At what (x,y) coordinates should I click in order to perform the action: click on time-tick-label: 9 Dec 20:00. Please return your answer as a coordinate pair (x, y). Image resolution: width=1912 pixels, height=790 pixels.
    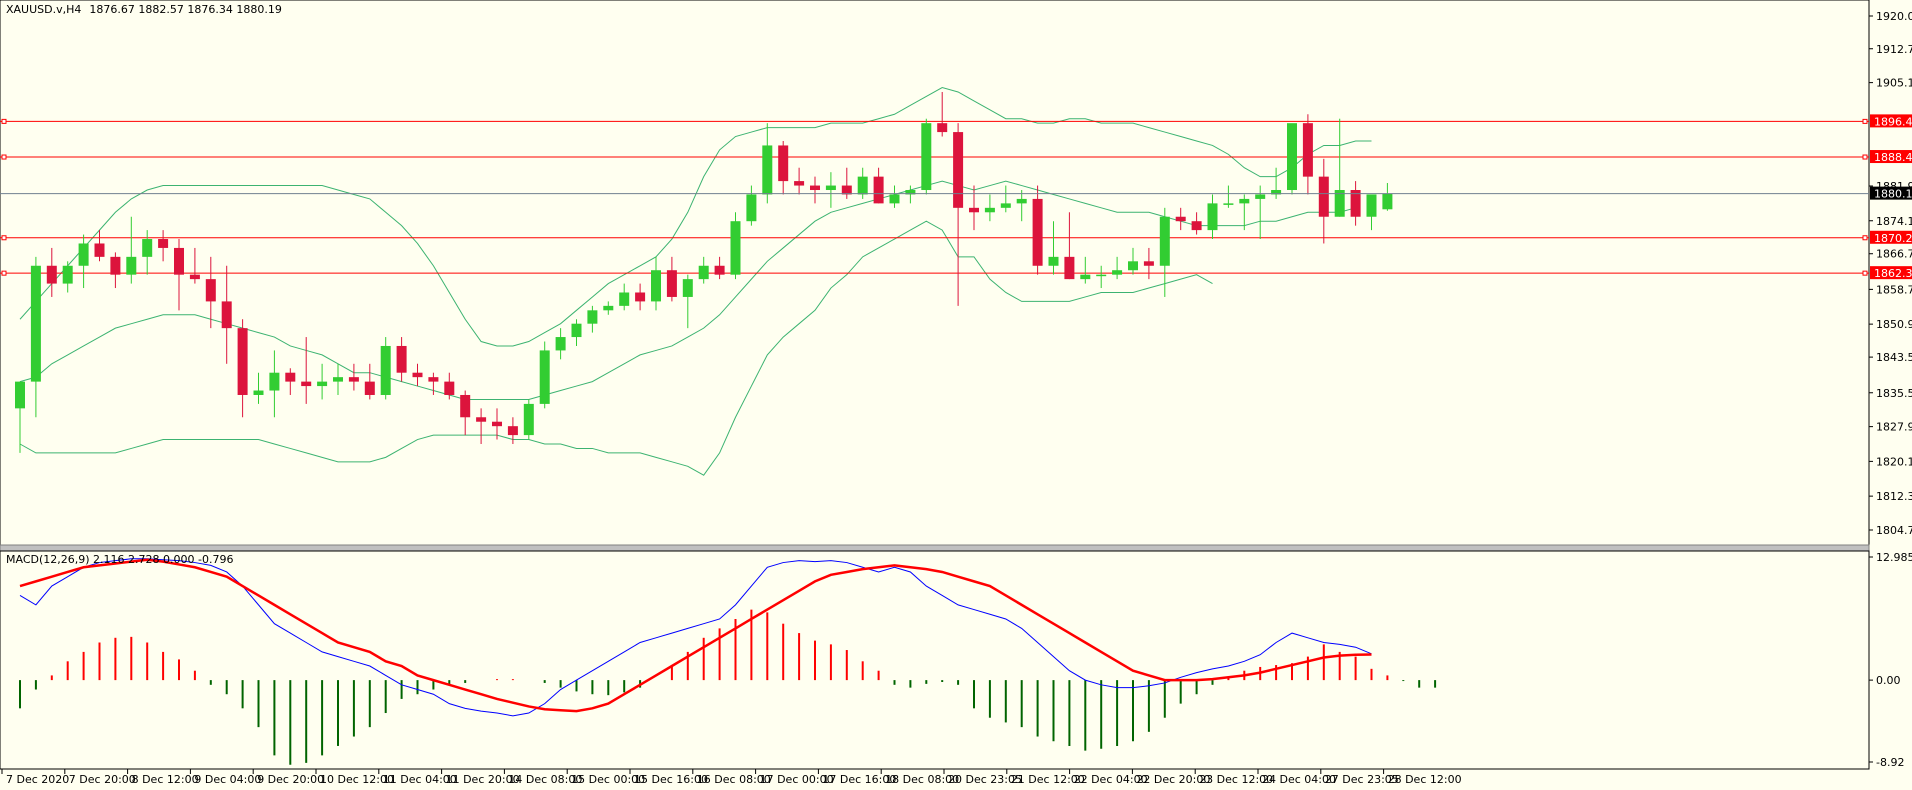
    Looking at the image, I should click on (290, 779).